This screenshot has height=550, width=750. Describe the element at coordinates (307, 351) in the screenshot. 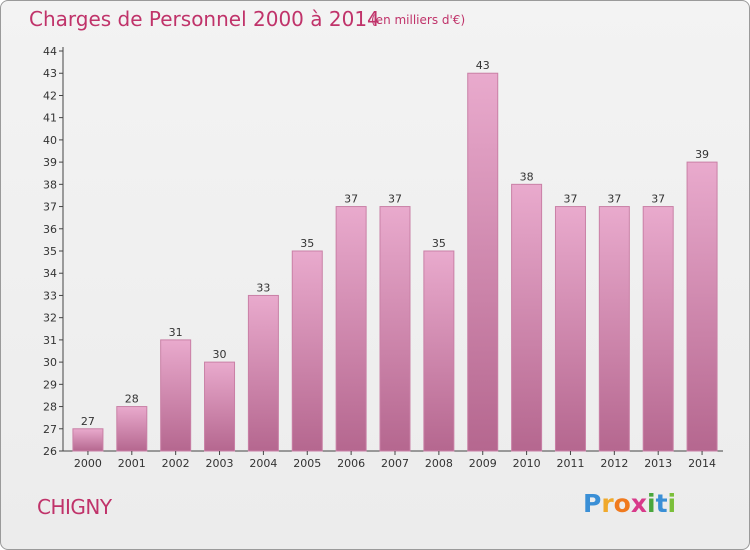

I see `bar-2005` at that location.